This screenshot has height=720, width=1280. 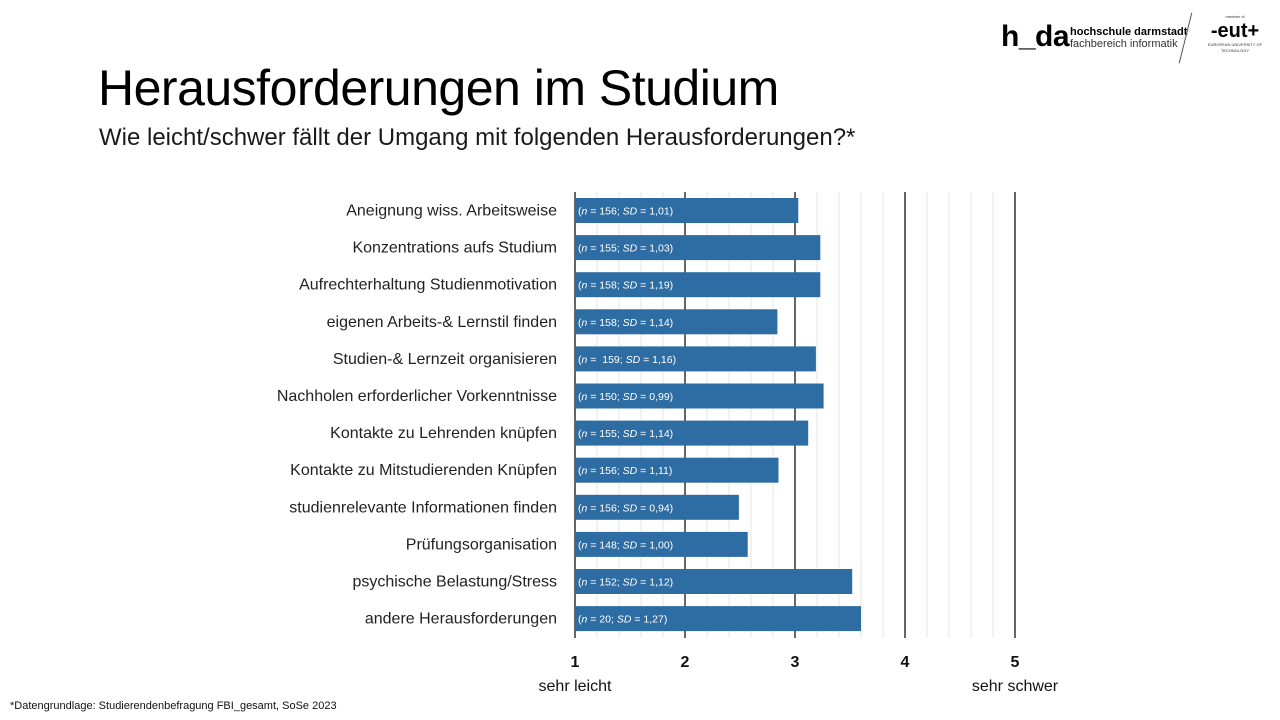 I want to click on category-label: Konzentrations aufs Studium, so click(x=454, y=248).